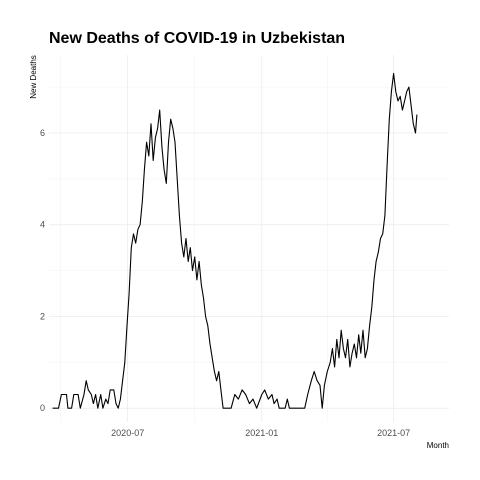 The height and width of the screenshot is (480, 480). I want to click on y-tick-label: 4, so click(42, 225).